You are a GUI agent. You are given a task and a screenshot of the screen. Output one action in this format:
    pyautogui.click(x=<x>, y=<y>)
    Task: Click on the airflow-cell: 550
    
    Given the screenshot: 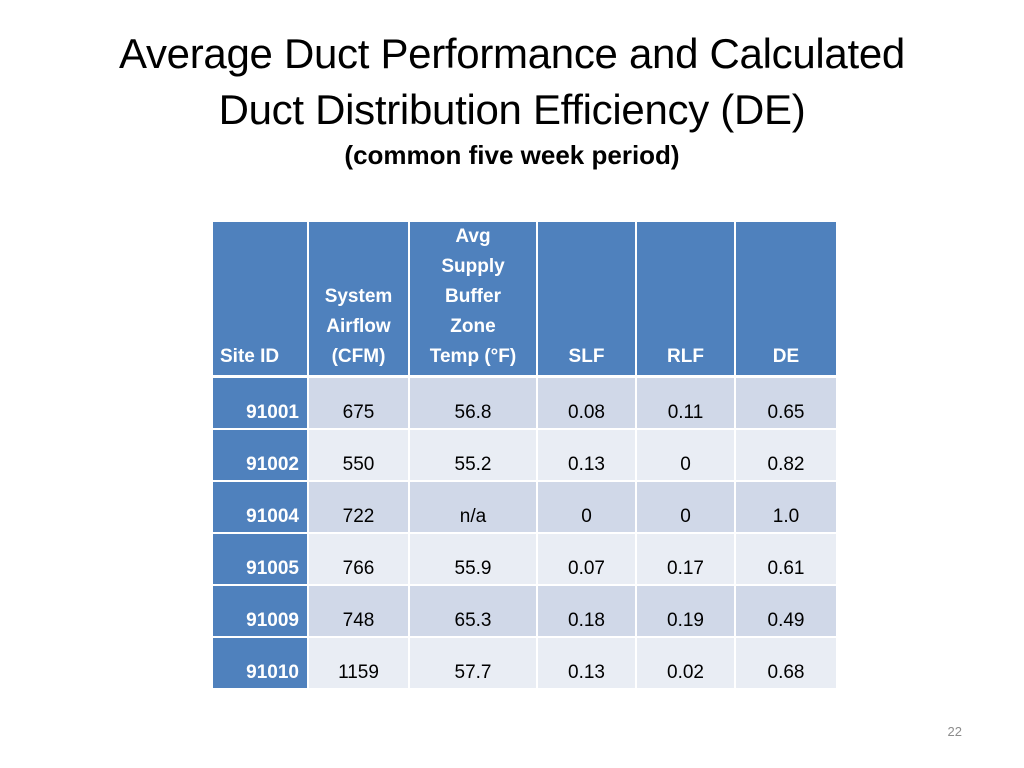 What is the action you would take?
    pyautogui.click(x=359, y=456)
    